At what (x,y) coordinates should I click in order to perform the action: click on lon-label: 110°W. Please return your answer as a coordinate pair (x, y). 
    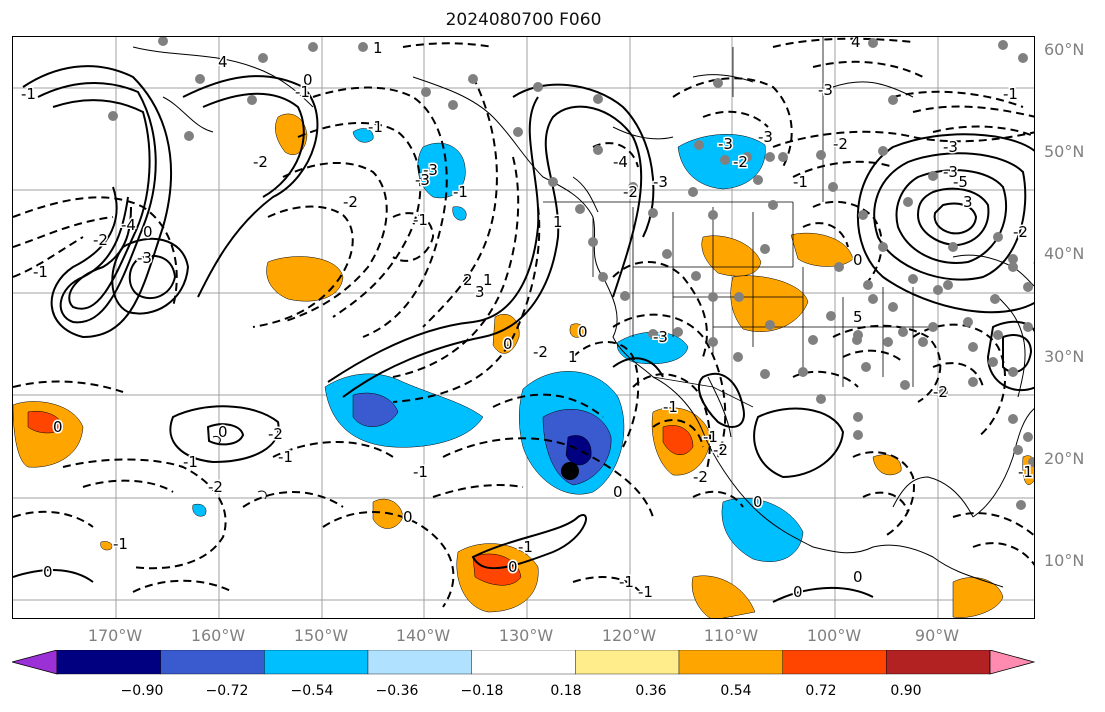
    Looking at the image, I should click on (731, 635).